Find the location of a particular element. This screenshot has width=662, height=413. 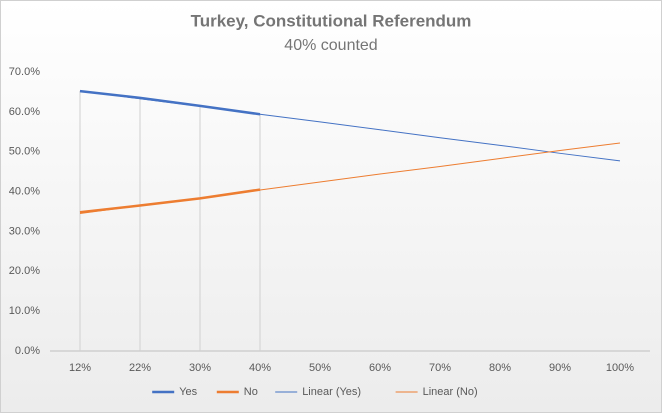

chart-title: Turkey, Constitutional Referendum is located at coordinates (331, 20).